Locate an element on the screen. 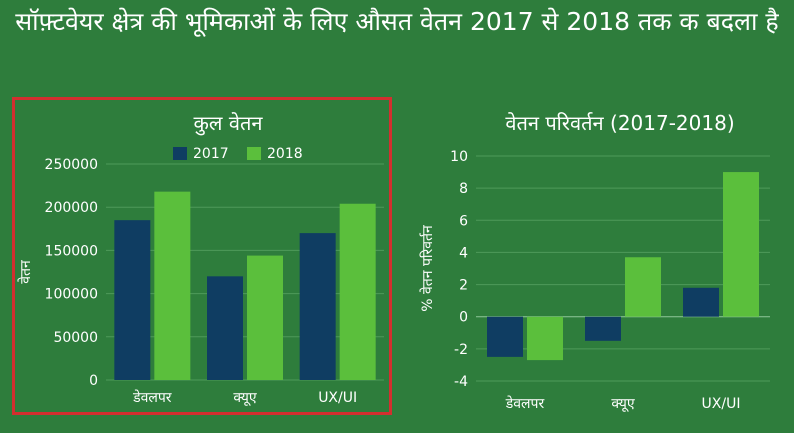  legend-label: 2018 is located at coordinates (285, 154).